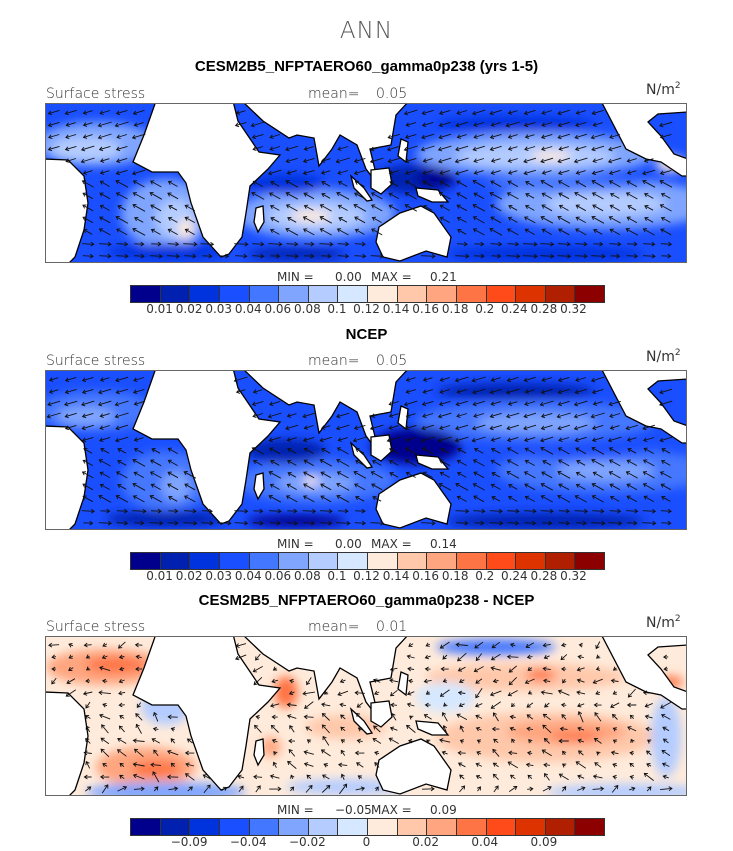 This screenshot has height=851, width=733. I want to click on units-base: N/m, so click(660, 356).